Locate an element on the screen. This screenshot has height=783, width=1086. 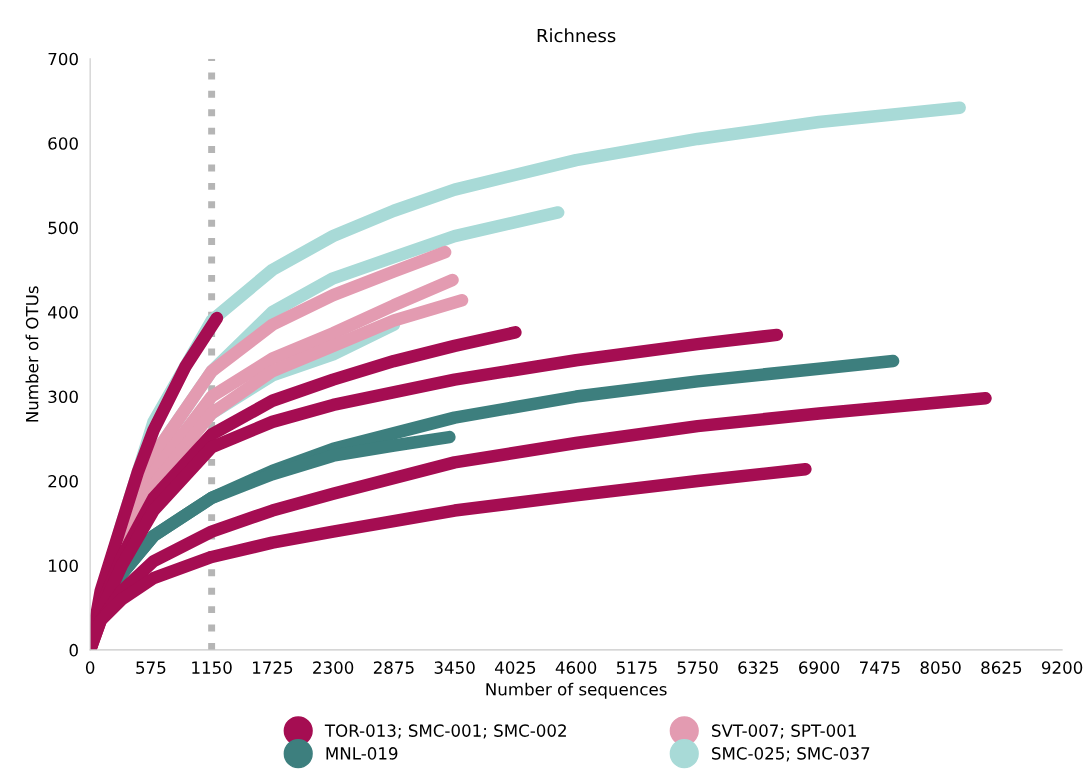
x-tick-label: 4025 is located at coordinates (515, 667).